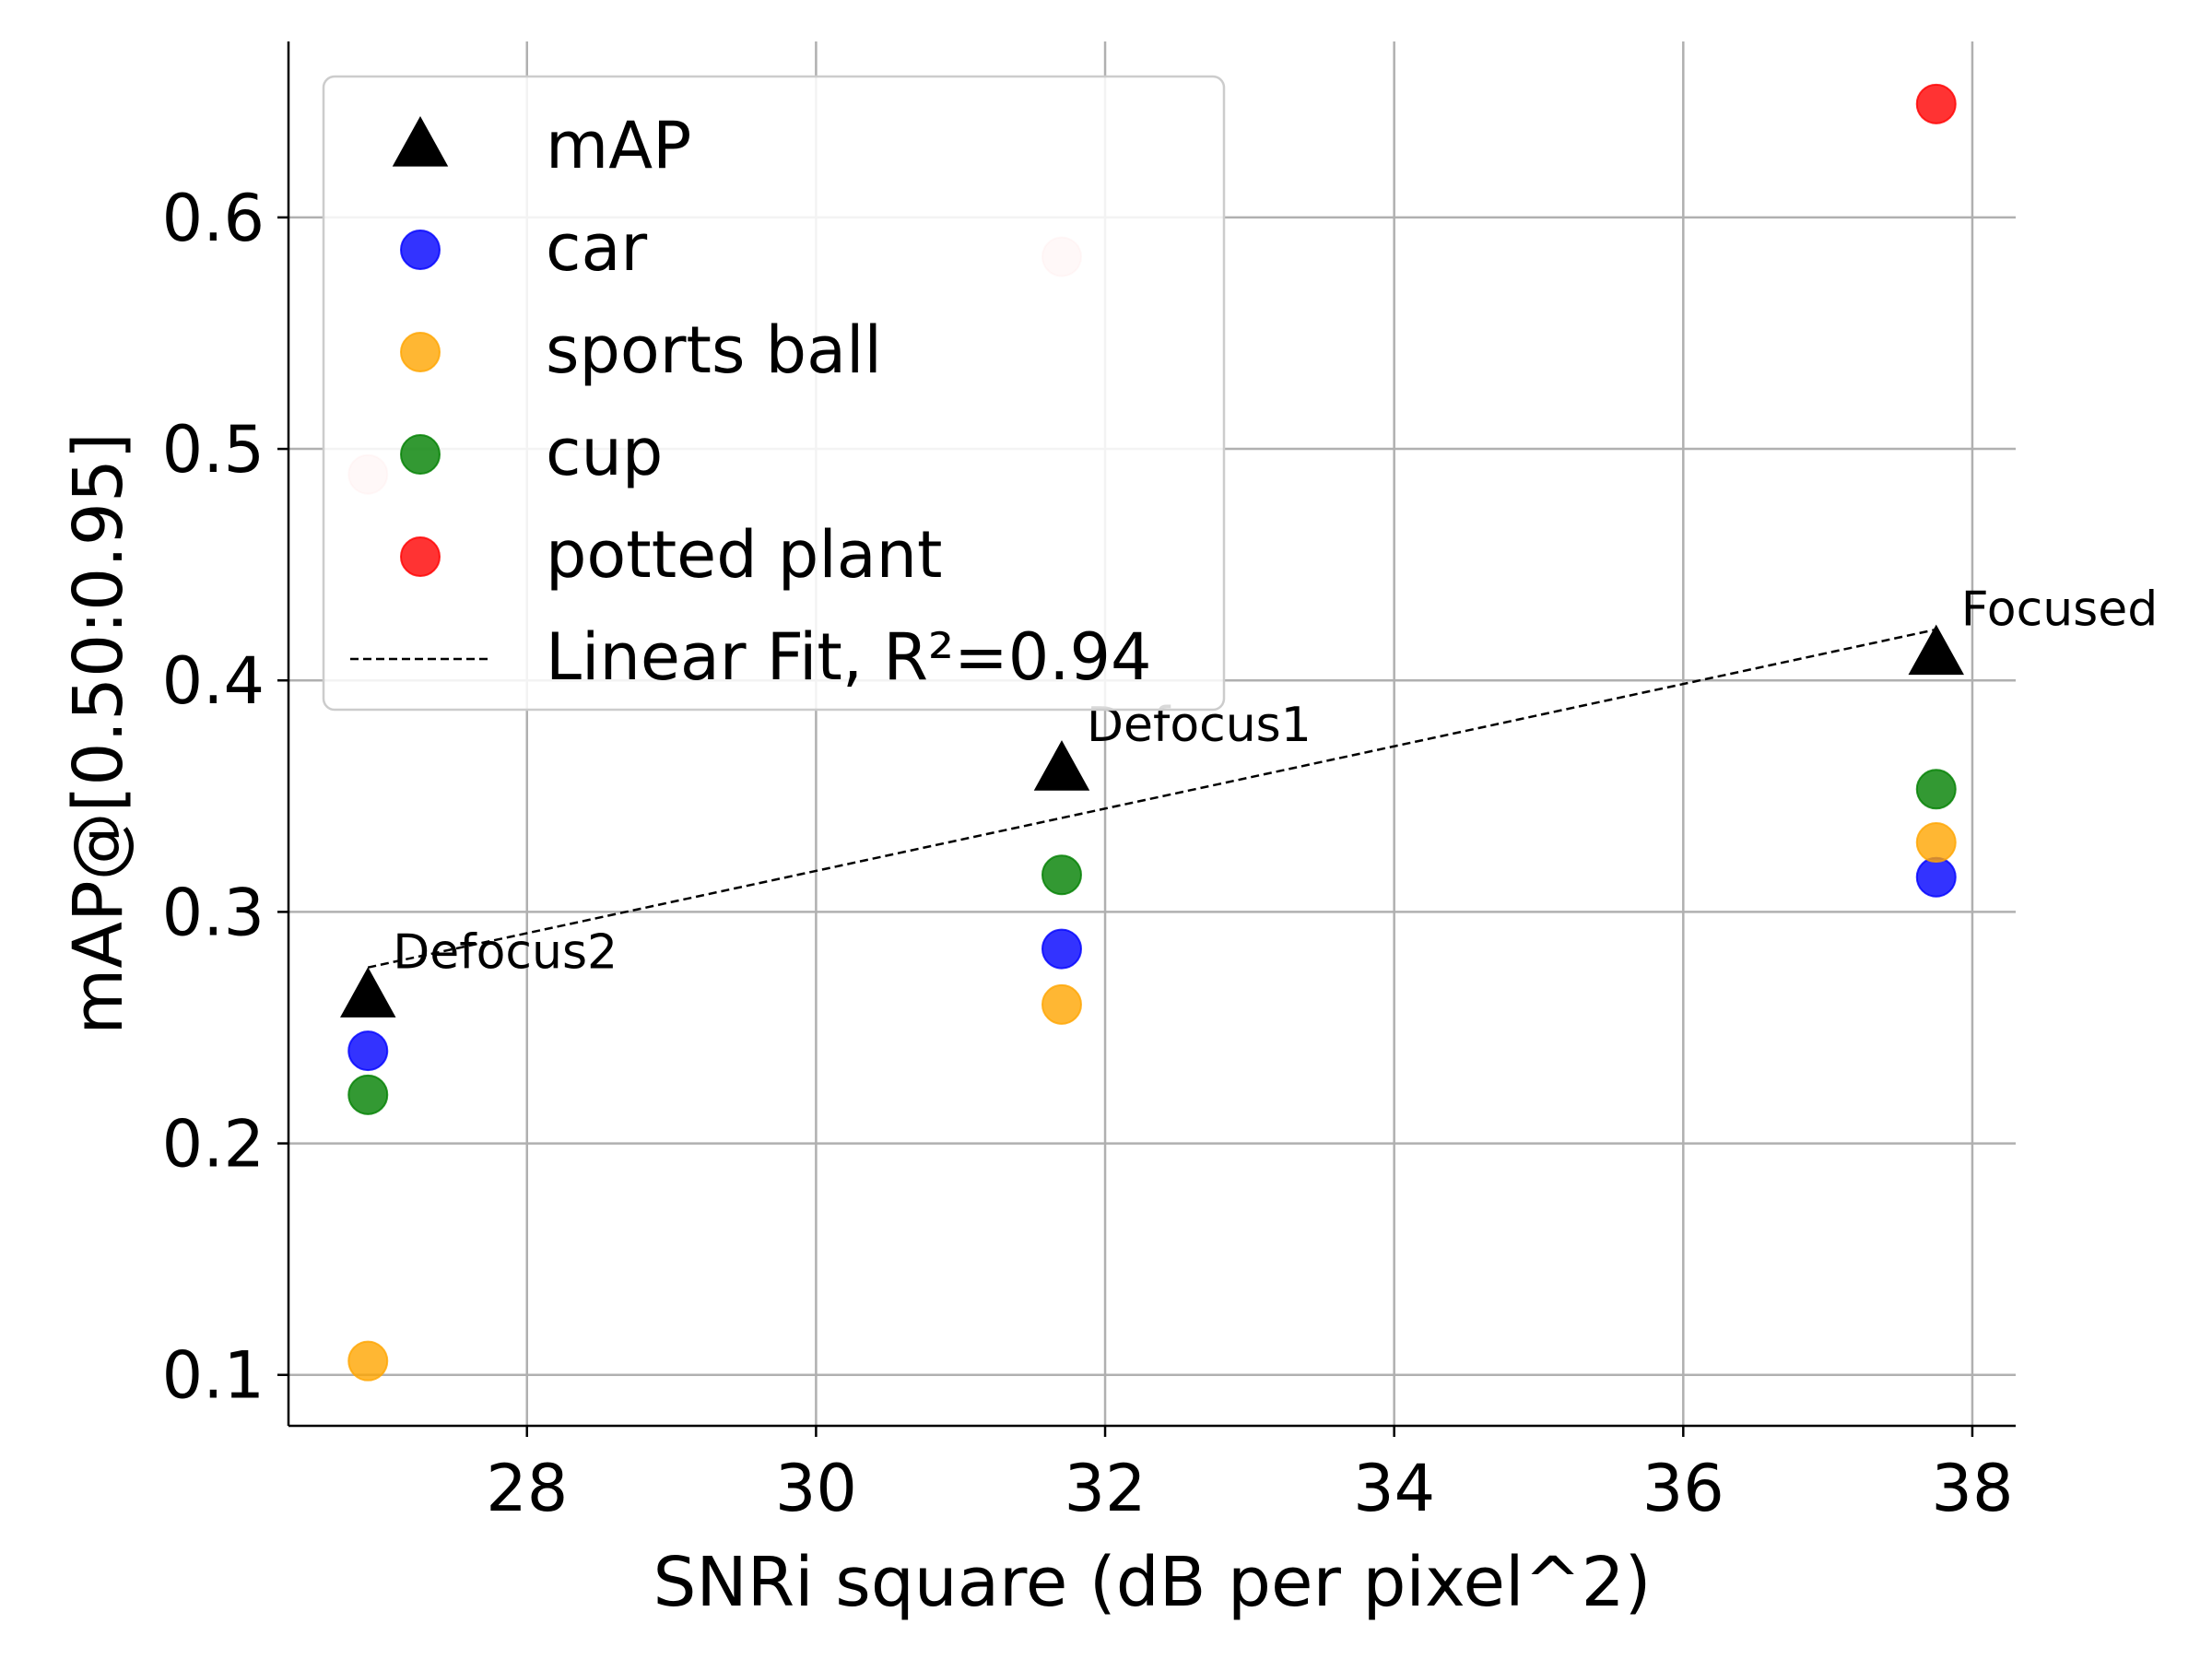  Describe the element at coordinates (420, 249) in the screenshot. I see `legend-marker-car` at that location.